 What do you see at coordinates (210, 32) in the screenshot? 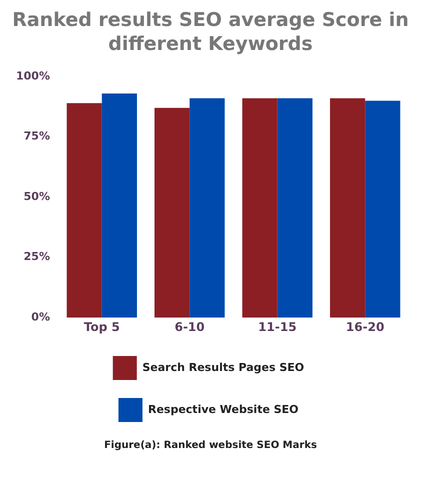
I see `chart-title: Ranked results SEO average Score in different Keywords` at bounding box center [210, 32].